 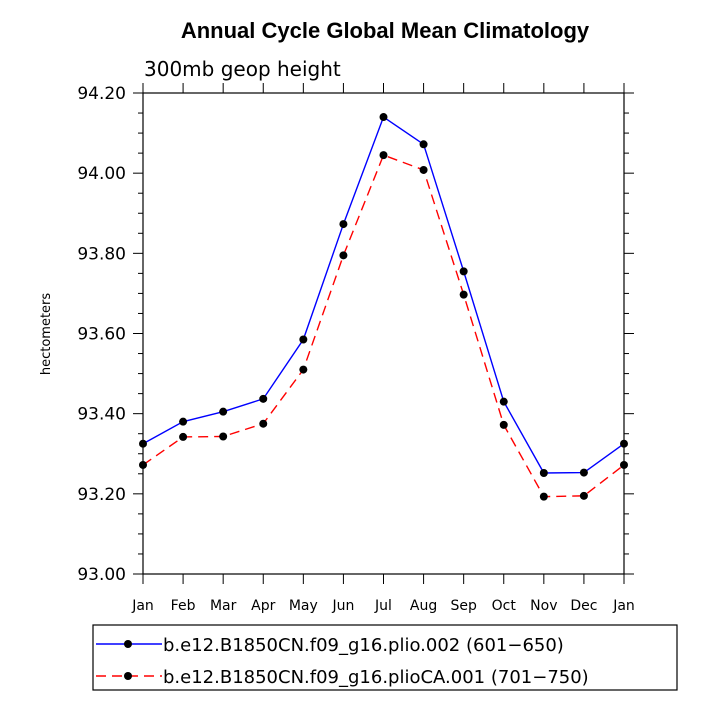 I want to click on y-tick-label: 93.00, so click(x=101, y=575).